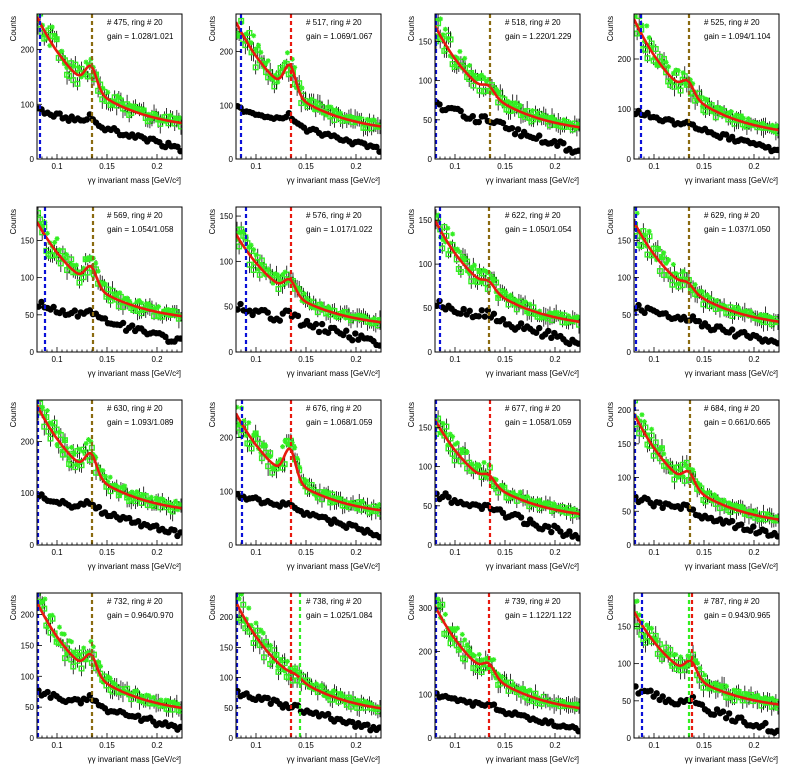  Describe the element at coordinates (426, 608) in the screenshot. I see `y-tick-label: 300` at that location.